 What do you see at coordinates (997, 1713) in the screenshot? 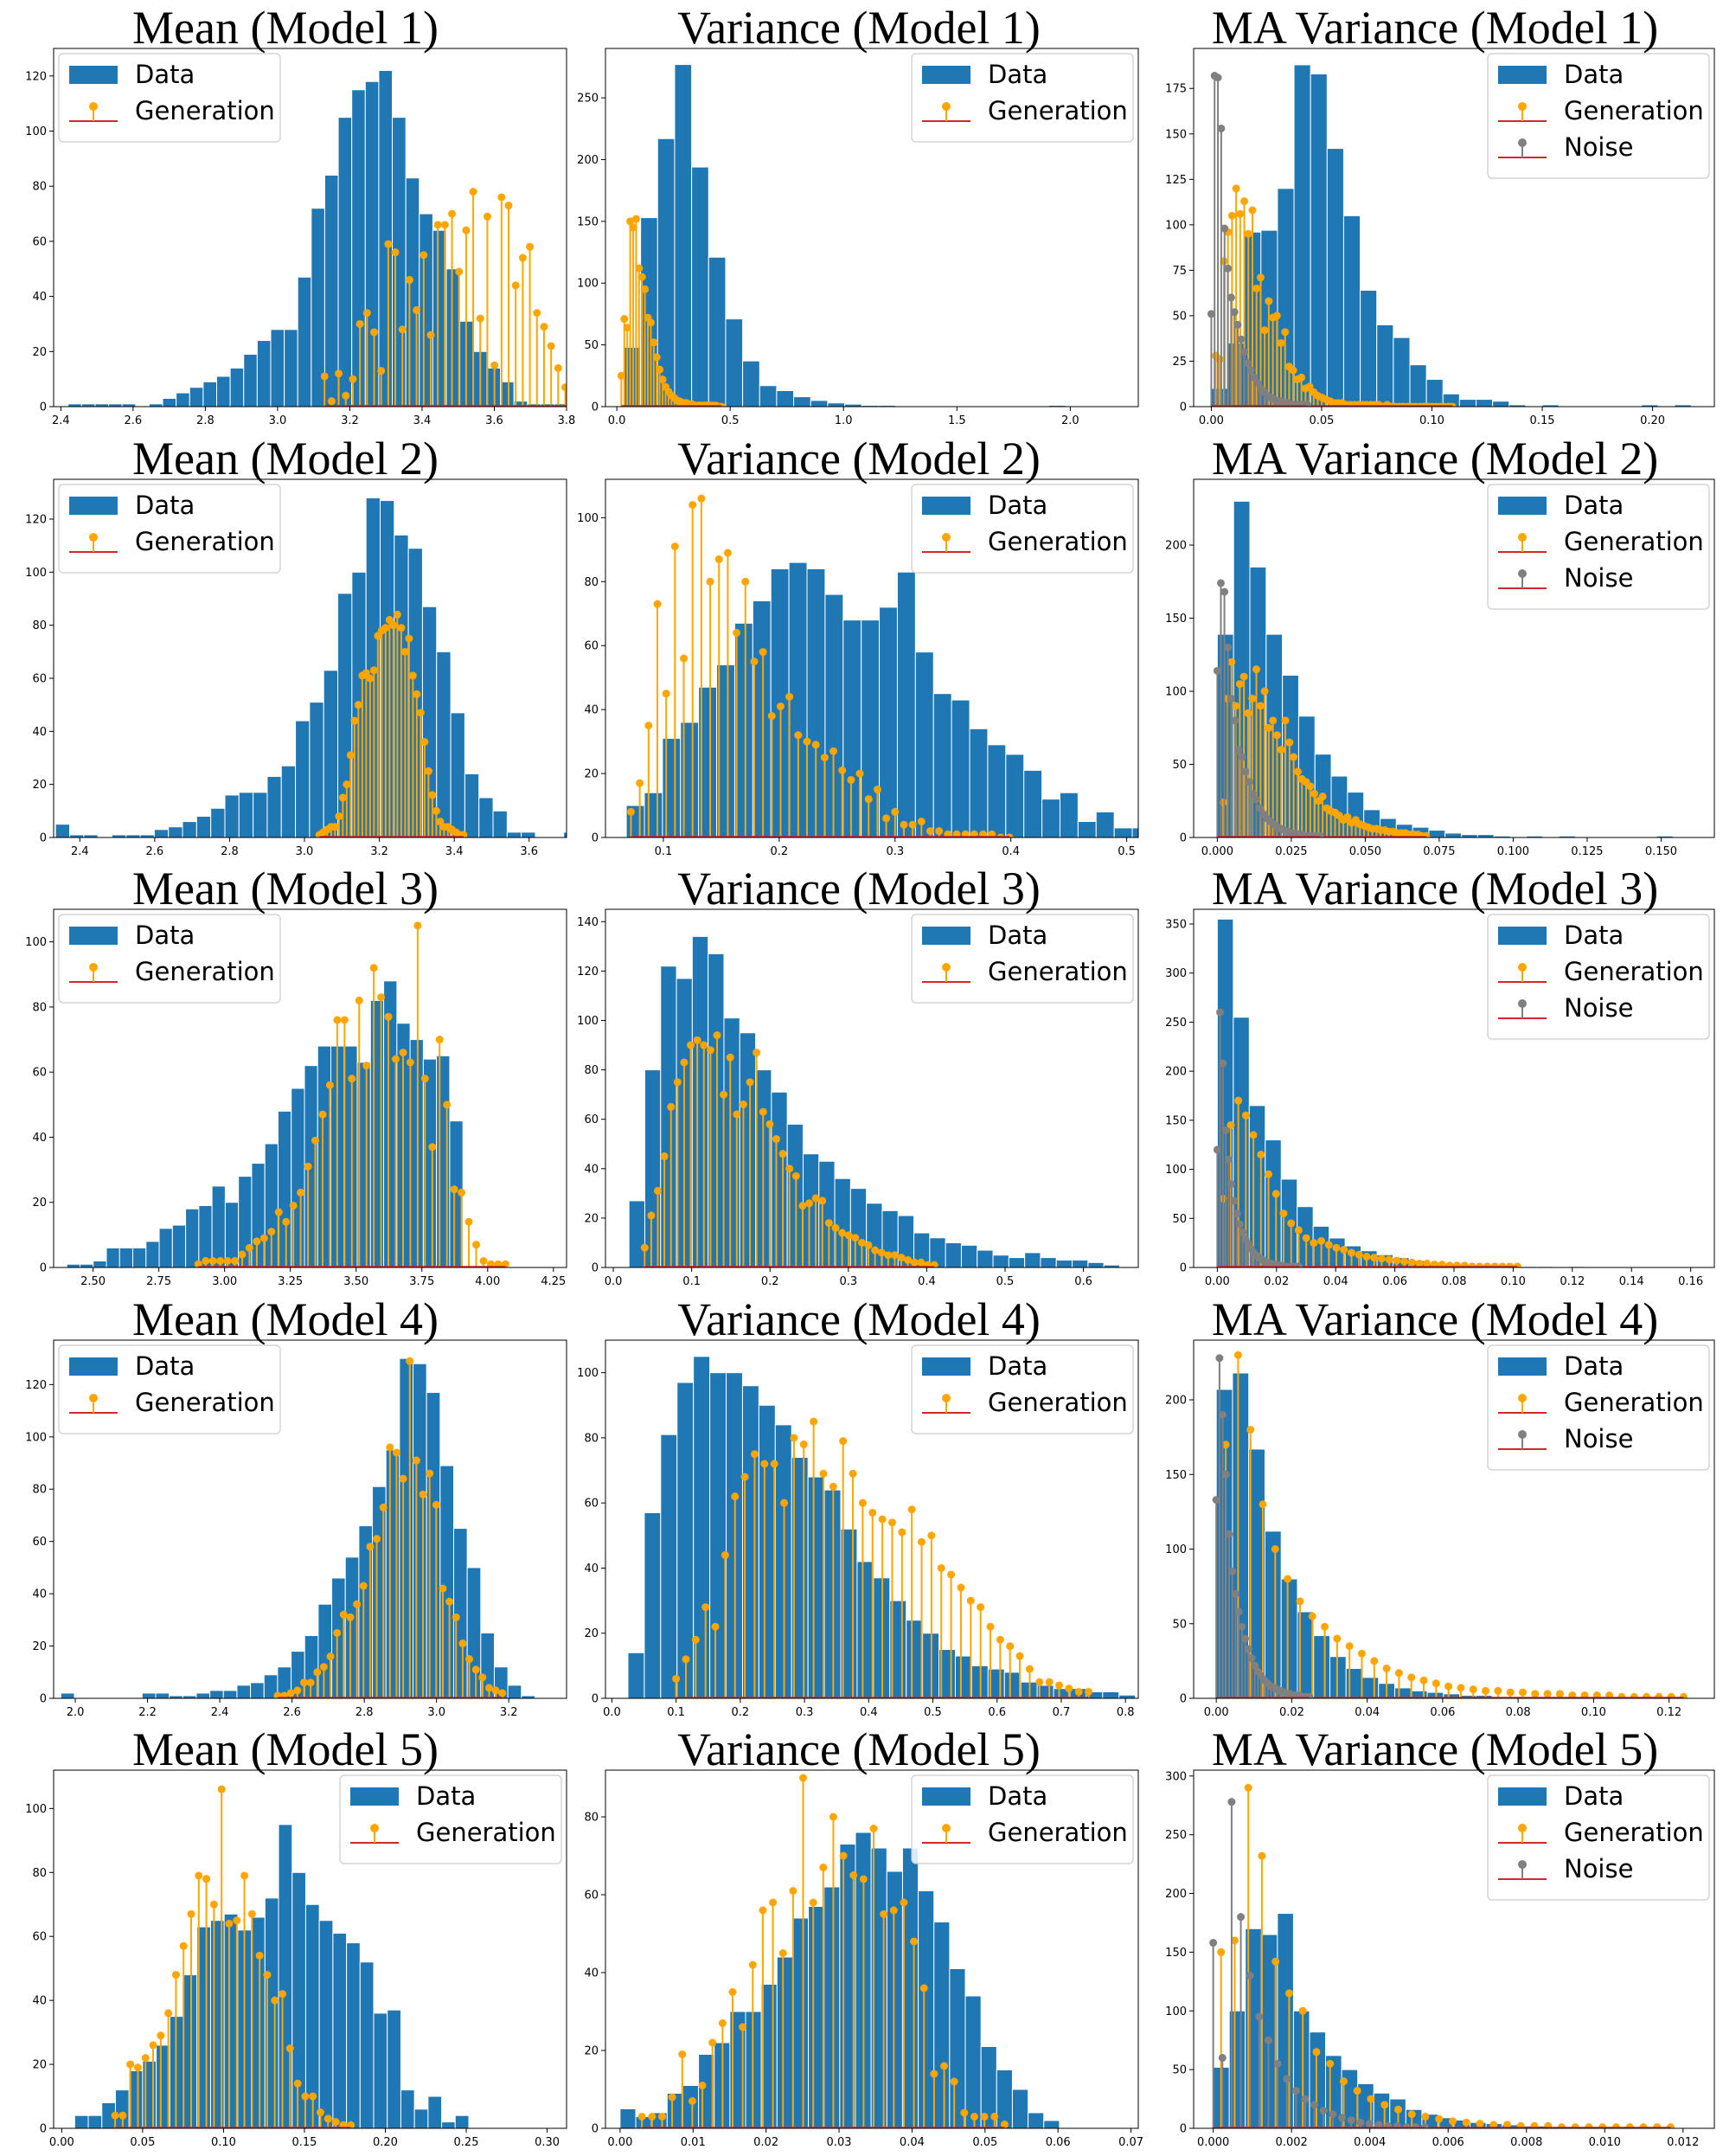
I see `x-tick-label: 0.6` at bounding box center [997, 1713].